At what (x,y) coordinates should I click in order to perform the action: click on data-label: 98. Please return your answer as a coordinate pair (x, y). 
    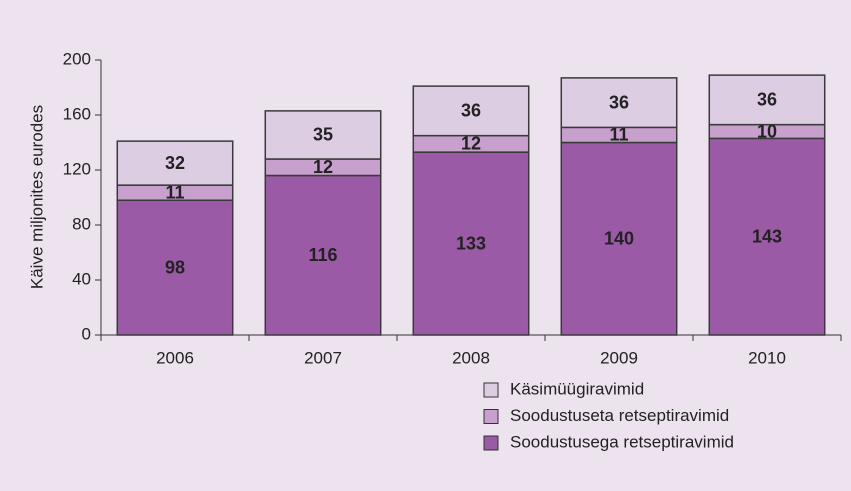
    Looking at the image, I should click on (175, 267).